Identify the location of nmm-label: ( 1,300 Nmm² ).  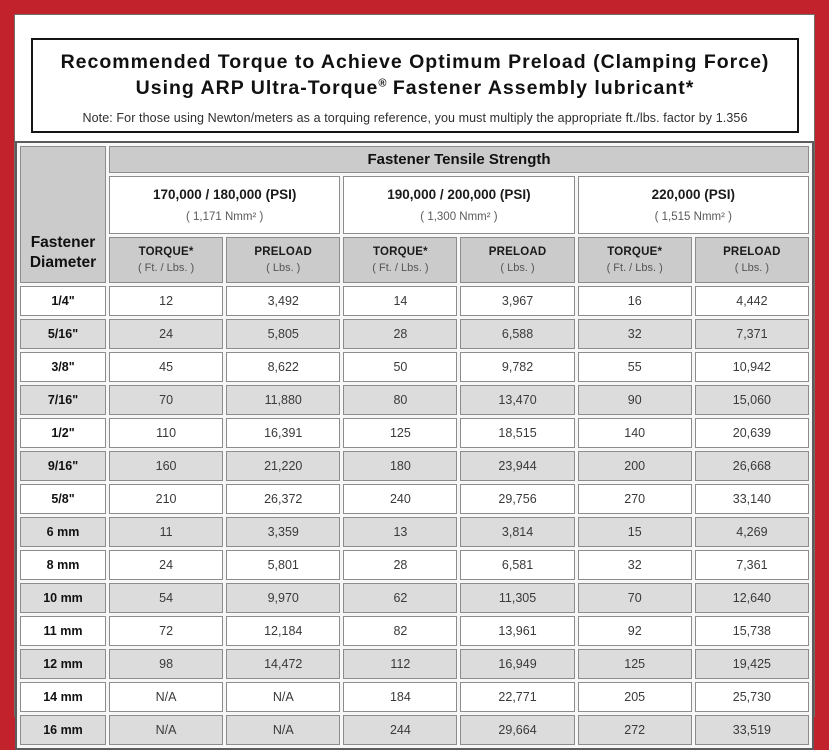
(459, 217).